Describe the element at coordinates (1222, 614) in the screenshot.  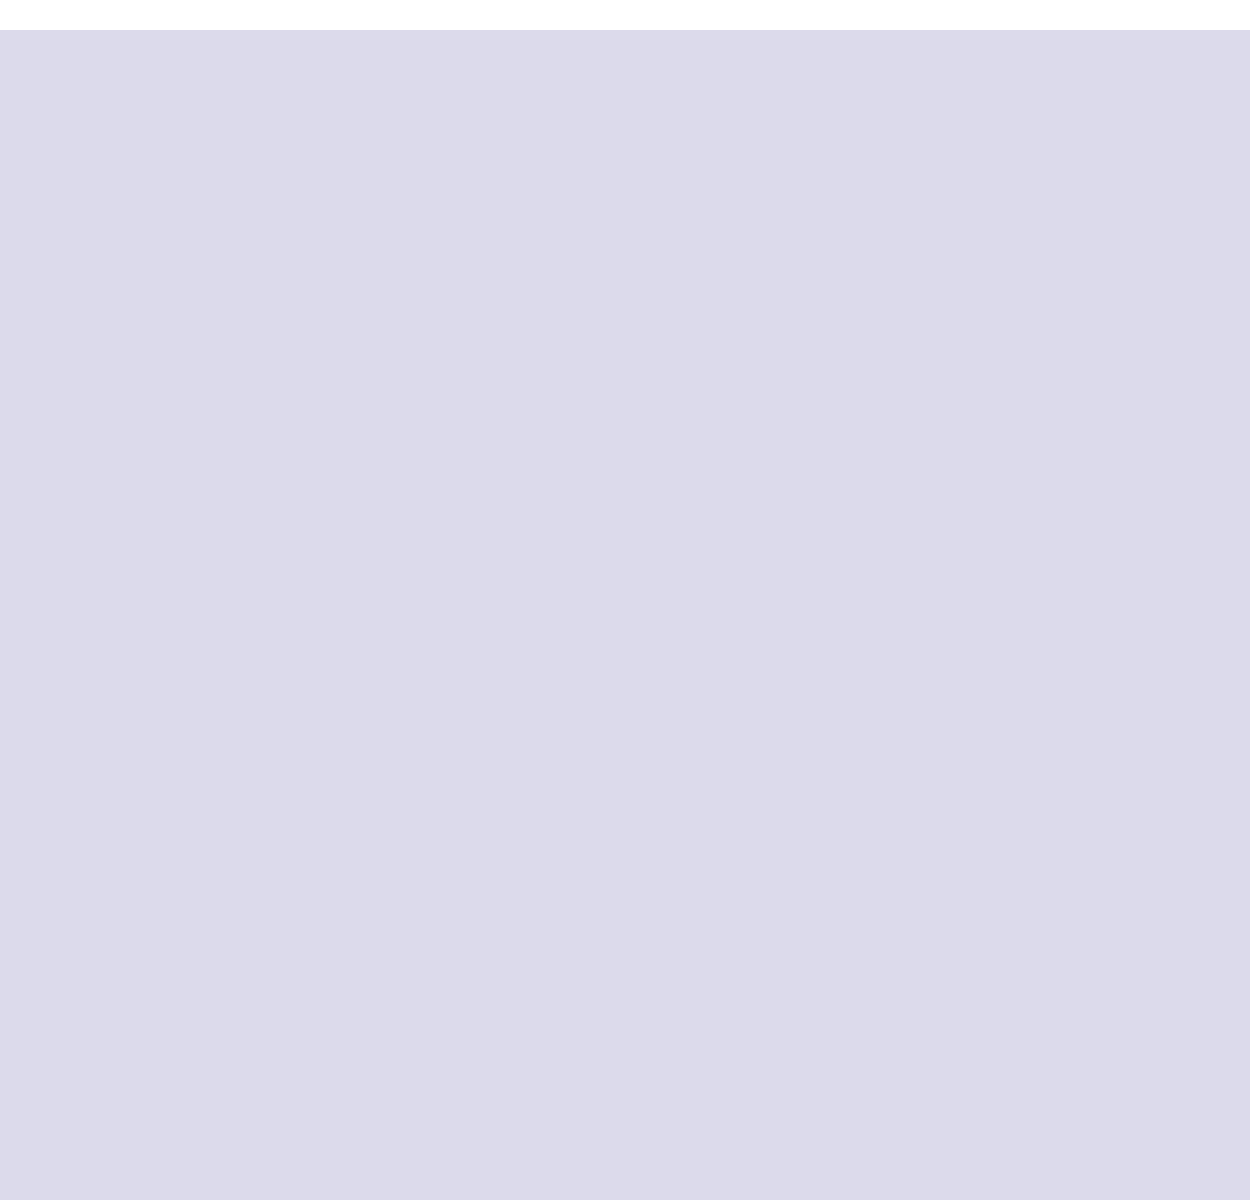
I see `price-axis-gutter` at that location.